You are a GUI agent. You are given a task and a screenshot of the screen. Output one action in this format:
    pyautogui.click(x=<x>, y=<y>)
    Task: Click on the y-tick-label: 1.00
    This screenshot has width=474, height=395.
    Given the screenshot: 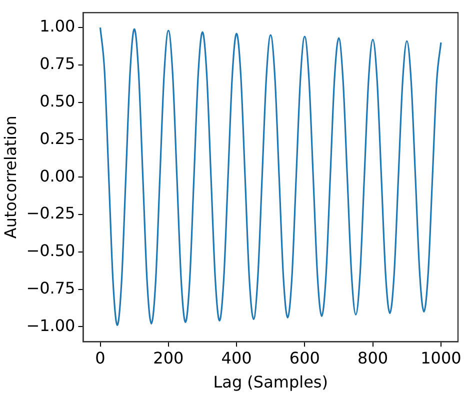 What is the action you would take?
    pyautogui.click(x=58, y=26)
    